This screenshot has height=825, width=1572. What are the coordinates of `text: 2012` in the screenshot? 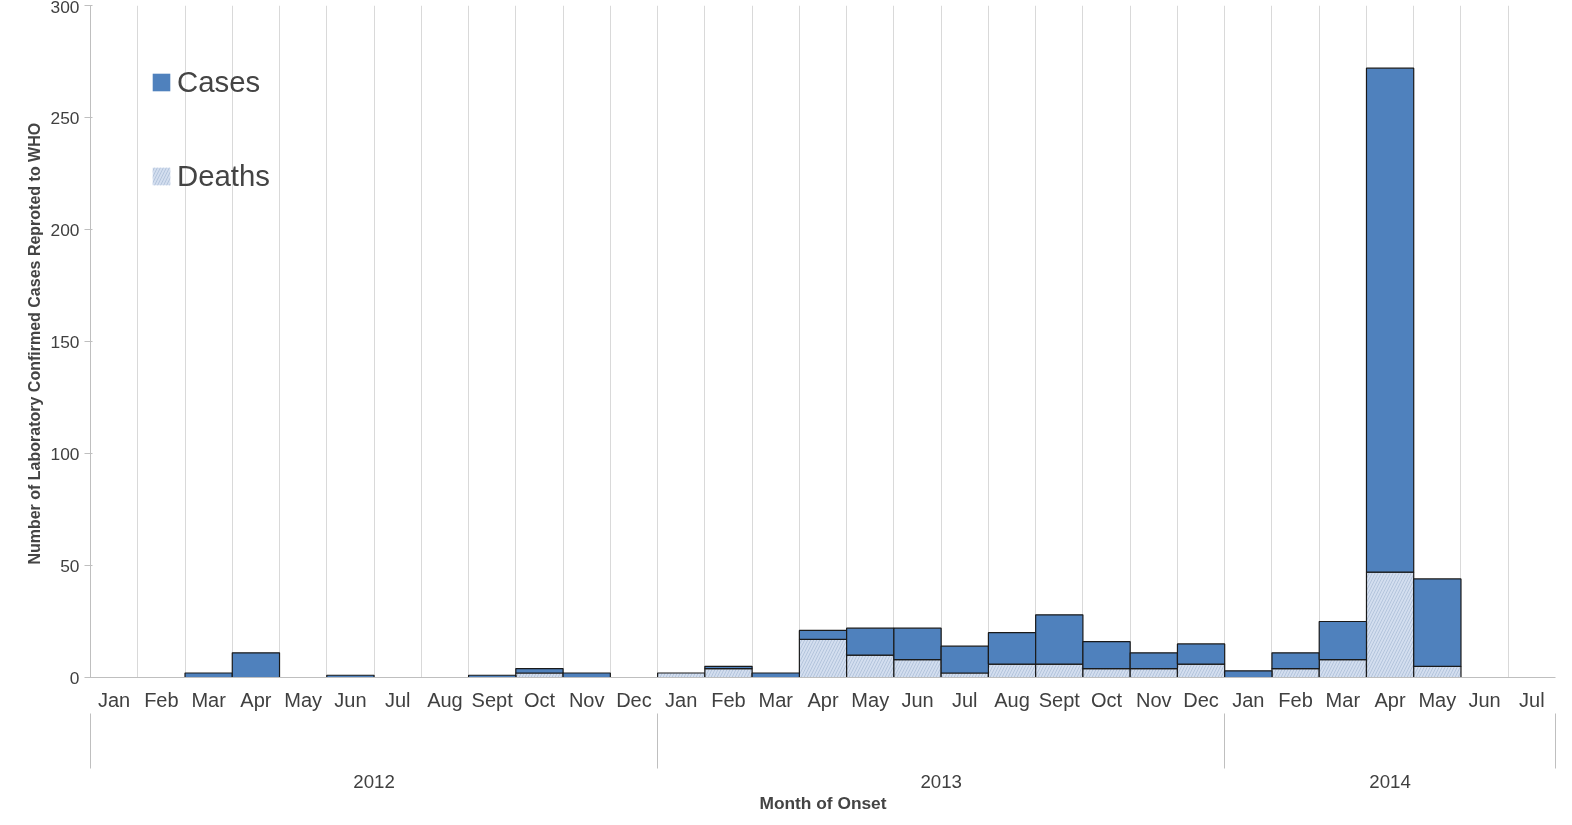 It's located at (374, 781).